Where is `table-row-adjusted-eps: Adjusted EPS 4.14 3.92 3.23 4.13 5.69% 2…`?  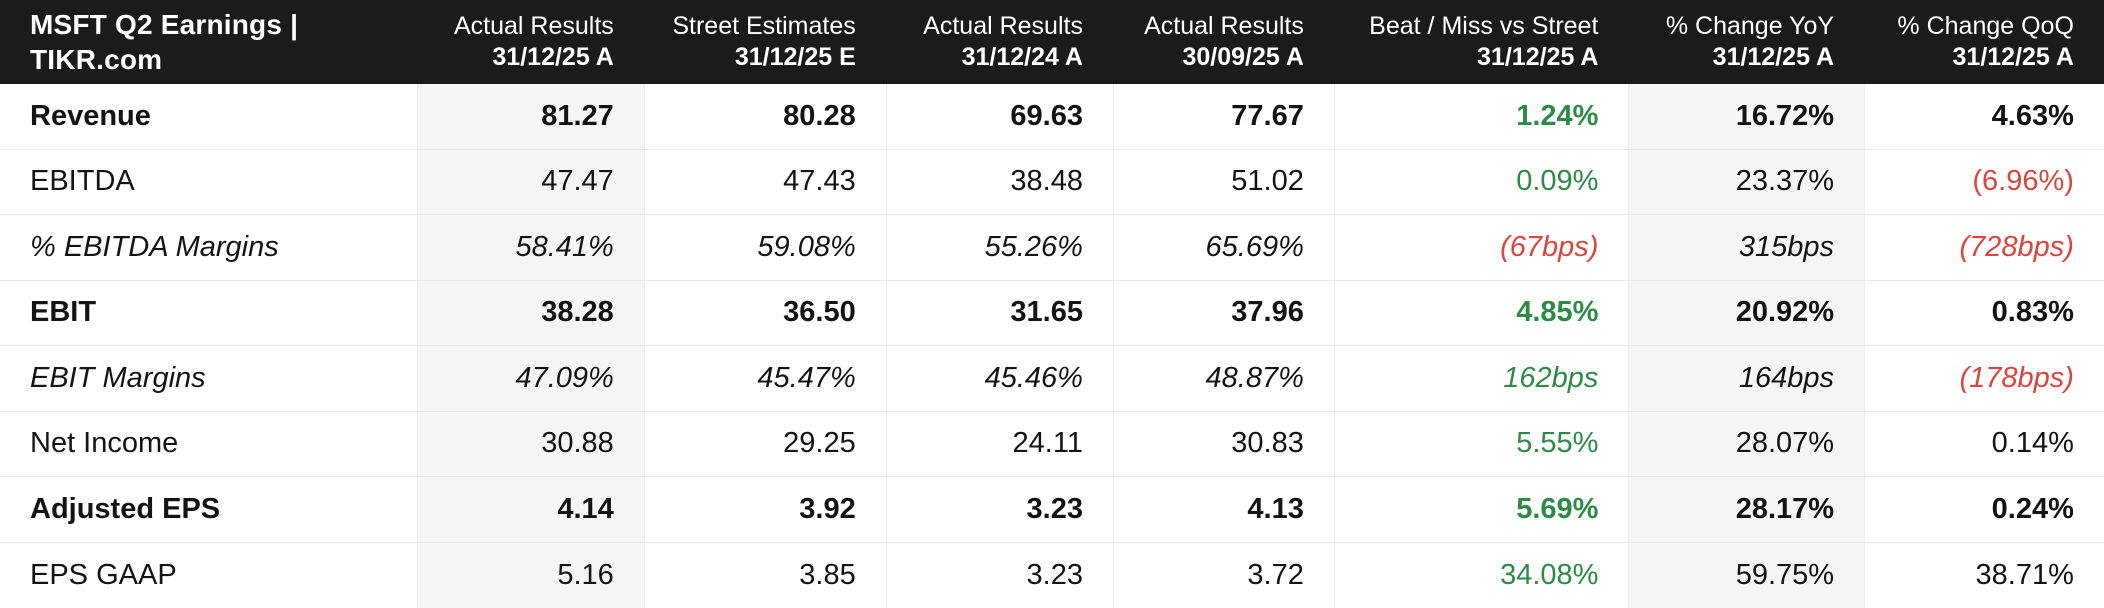
table-row-adjusted-eps: Adjusted EPS 4.14 3.92 3.23 4.13 5.69% 2… is located at coordinates (1052, 510).